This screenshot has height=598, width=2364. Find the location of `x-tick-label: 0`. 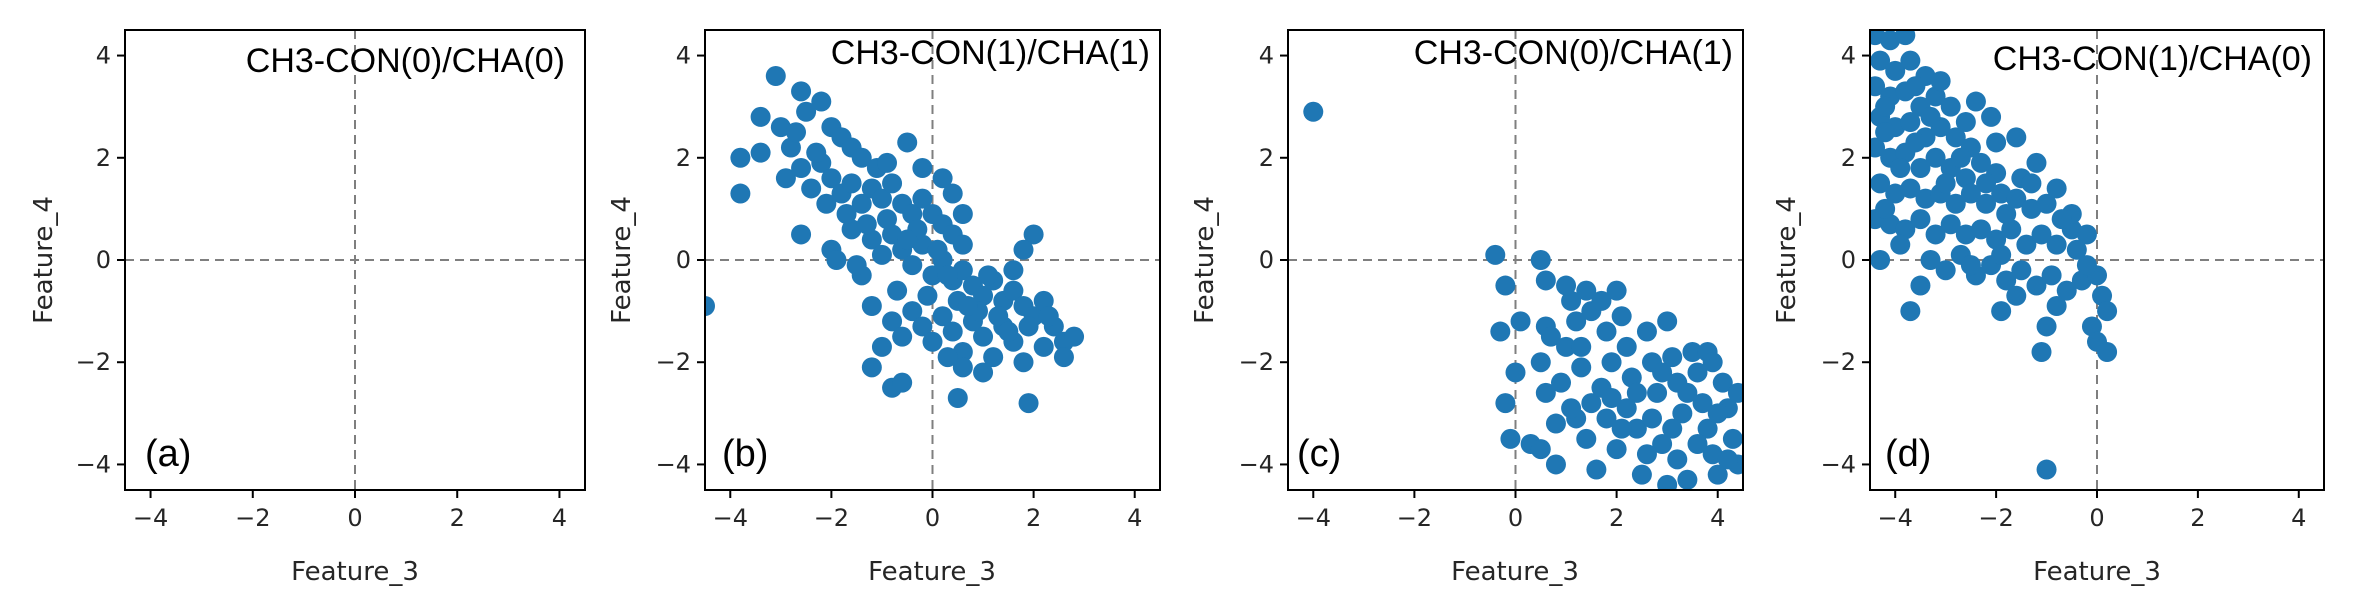

x-tick-label: 0 is located at coordinates (354, 518).